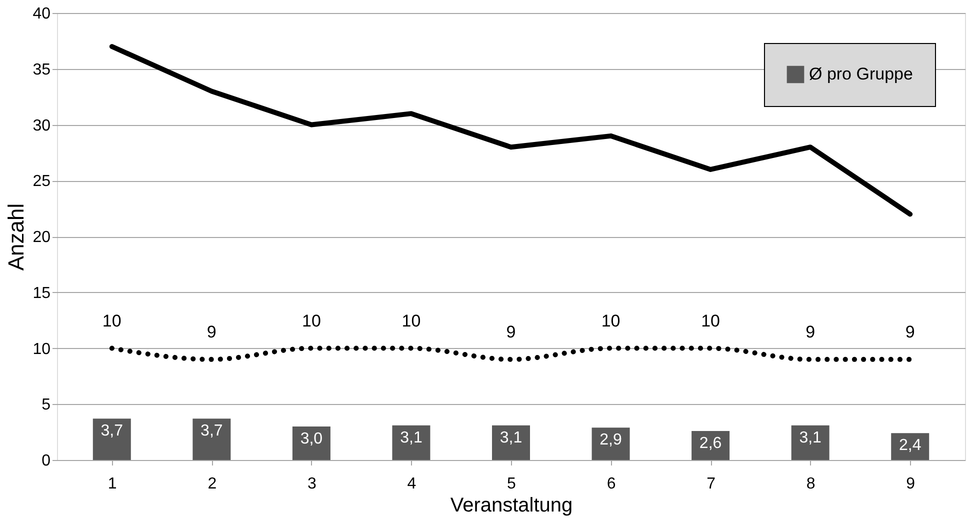  Describe the element at coordinates (112, 484) in the screenshot. I see `x-tick-label: 1` at that location.